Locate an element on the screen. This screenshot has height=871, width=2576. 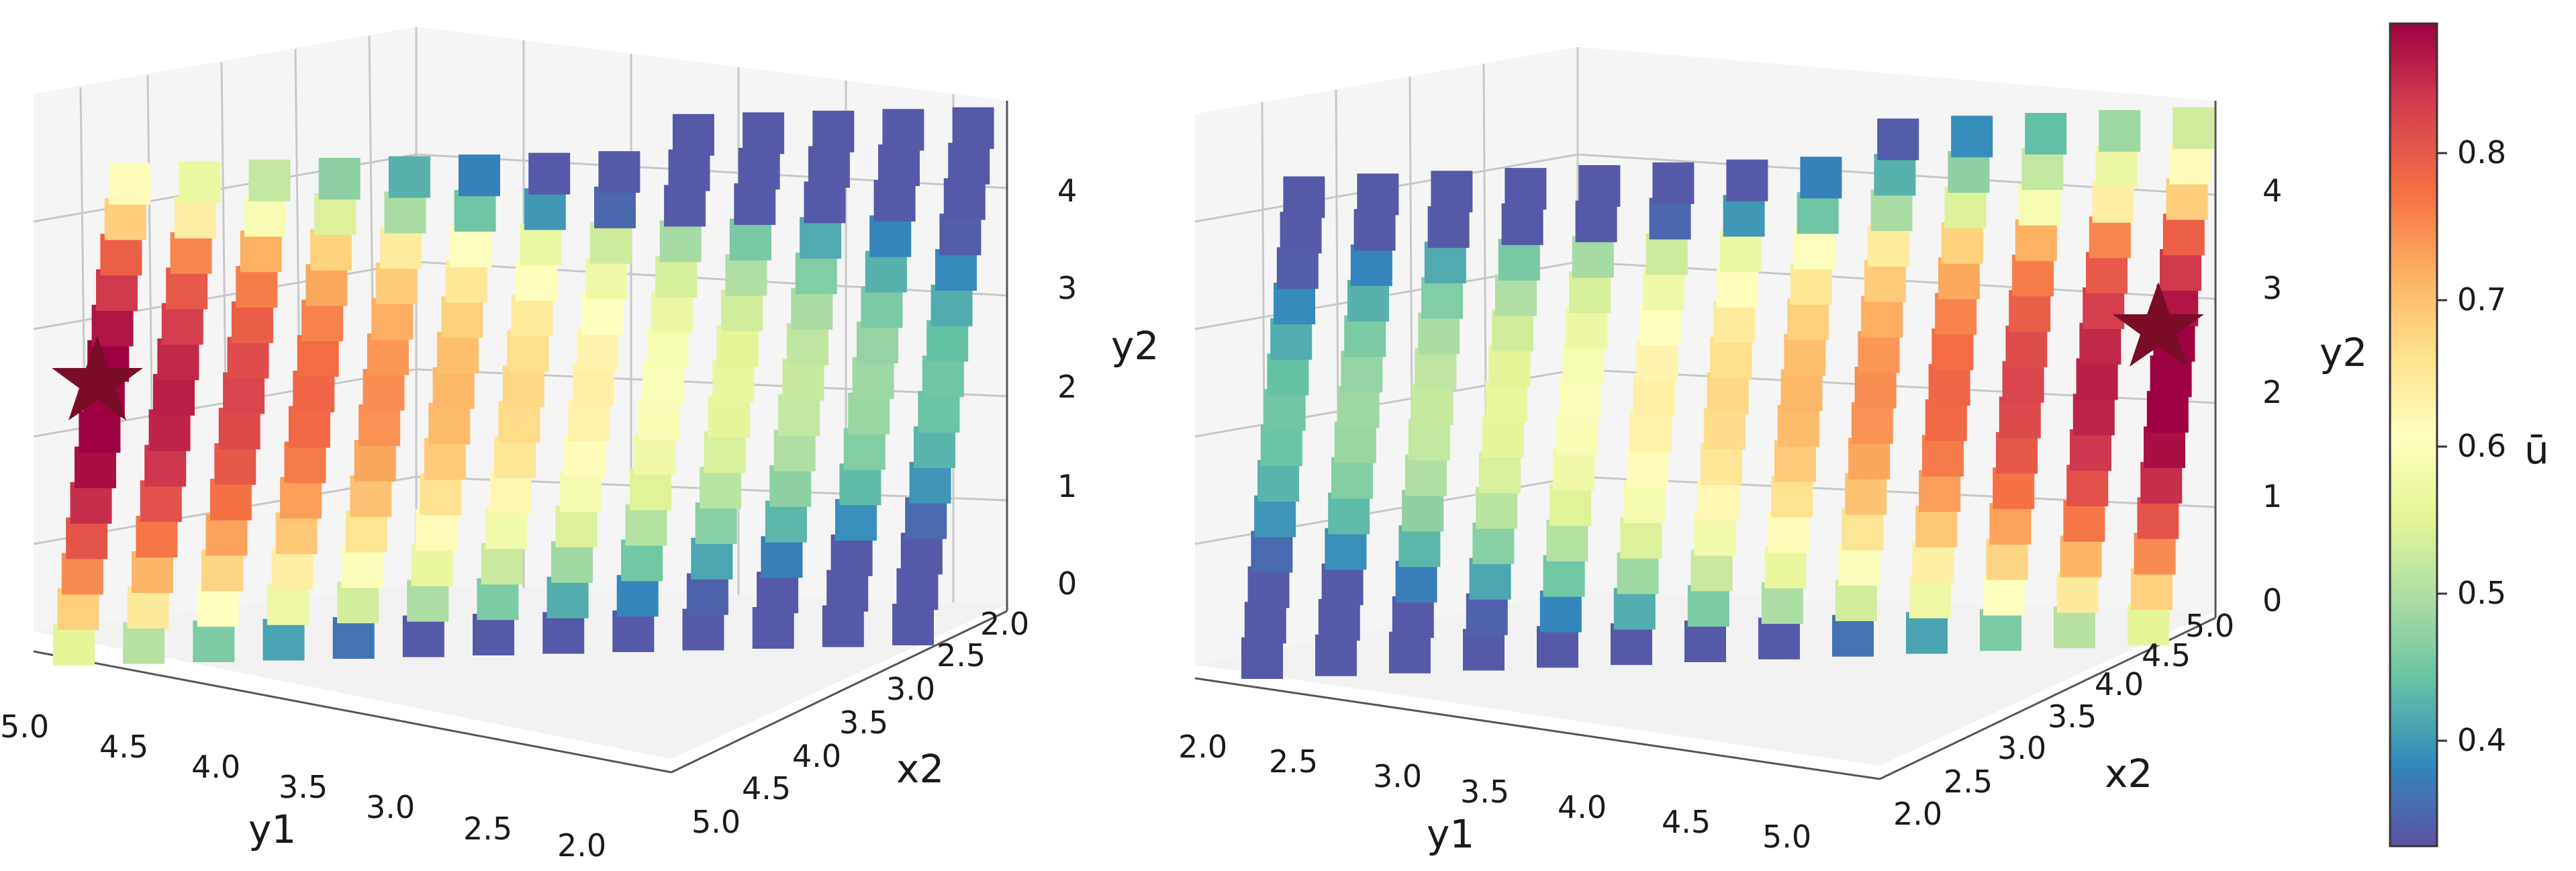
left-x-ticks: 5.0 4.5 4.0 3.5 3.0 2.5 2.0 y1 is located at coordinates (303, 786).